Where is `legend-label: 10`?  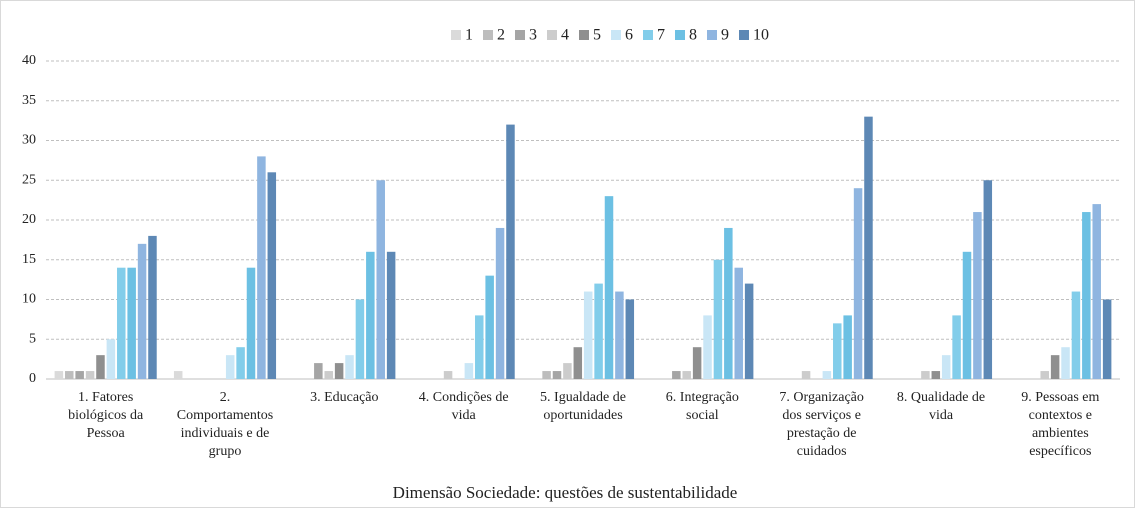 legend-label: 10 is located at coordinates (761, 35).